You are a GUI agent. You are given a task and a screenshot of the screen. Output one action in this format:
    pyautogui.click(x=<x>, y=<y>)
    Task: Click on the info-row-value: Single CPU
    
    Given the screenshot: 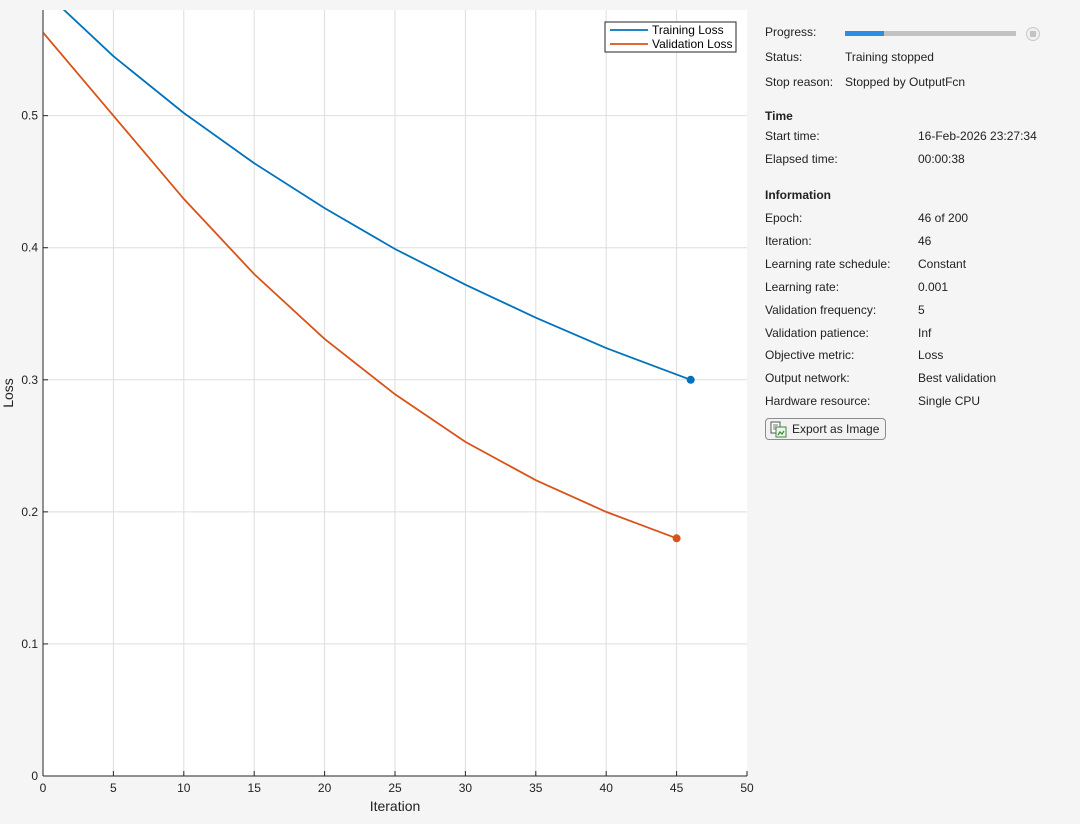 What is the action you would take?
    pyautogui.click(x=949, y=401)
    